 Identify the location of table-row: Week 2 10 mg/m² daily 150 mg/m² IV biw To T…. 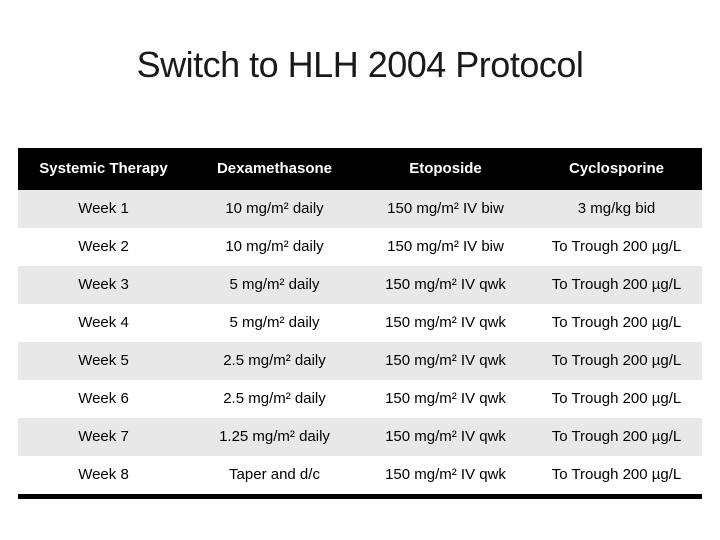
(360, 247).